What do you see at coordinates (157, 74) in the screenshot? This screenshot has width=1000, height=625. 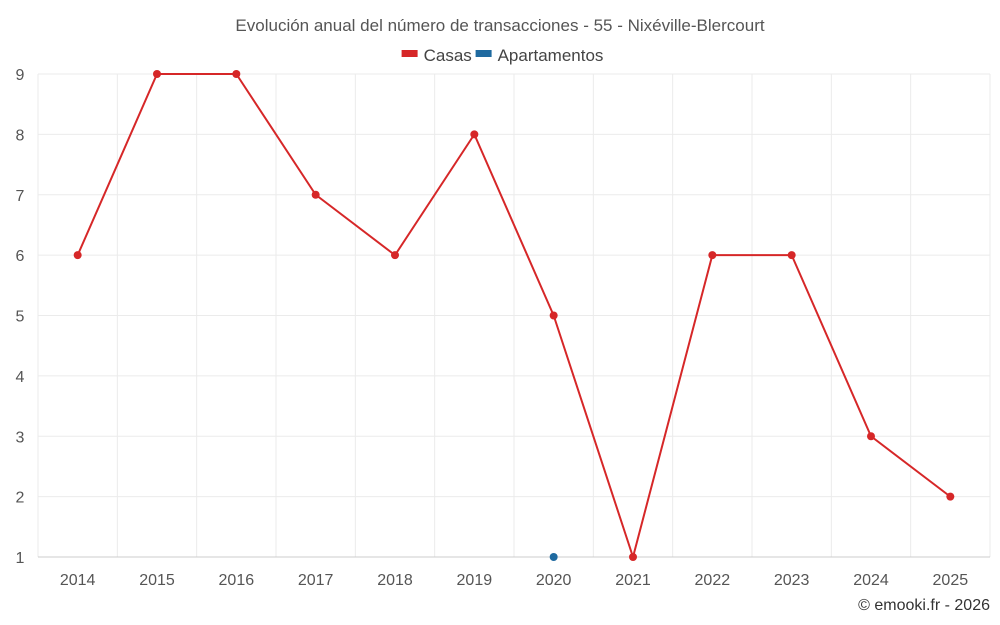 I see `data-point-casas-2015` at bounding box center [157, 74].